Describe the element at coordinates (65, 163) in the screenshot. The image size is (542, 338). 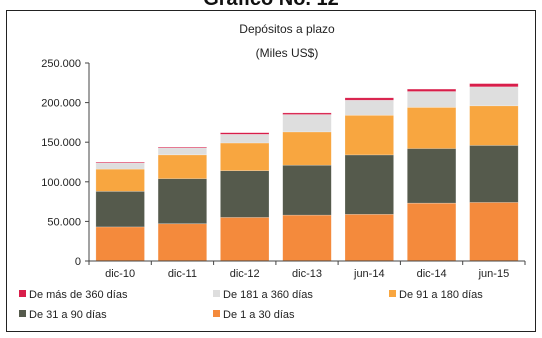
I see `y-axis: 0 50.000 100.000 150.000 200.000 250.000` at that location.